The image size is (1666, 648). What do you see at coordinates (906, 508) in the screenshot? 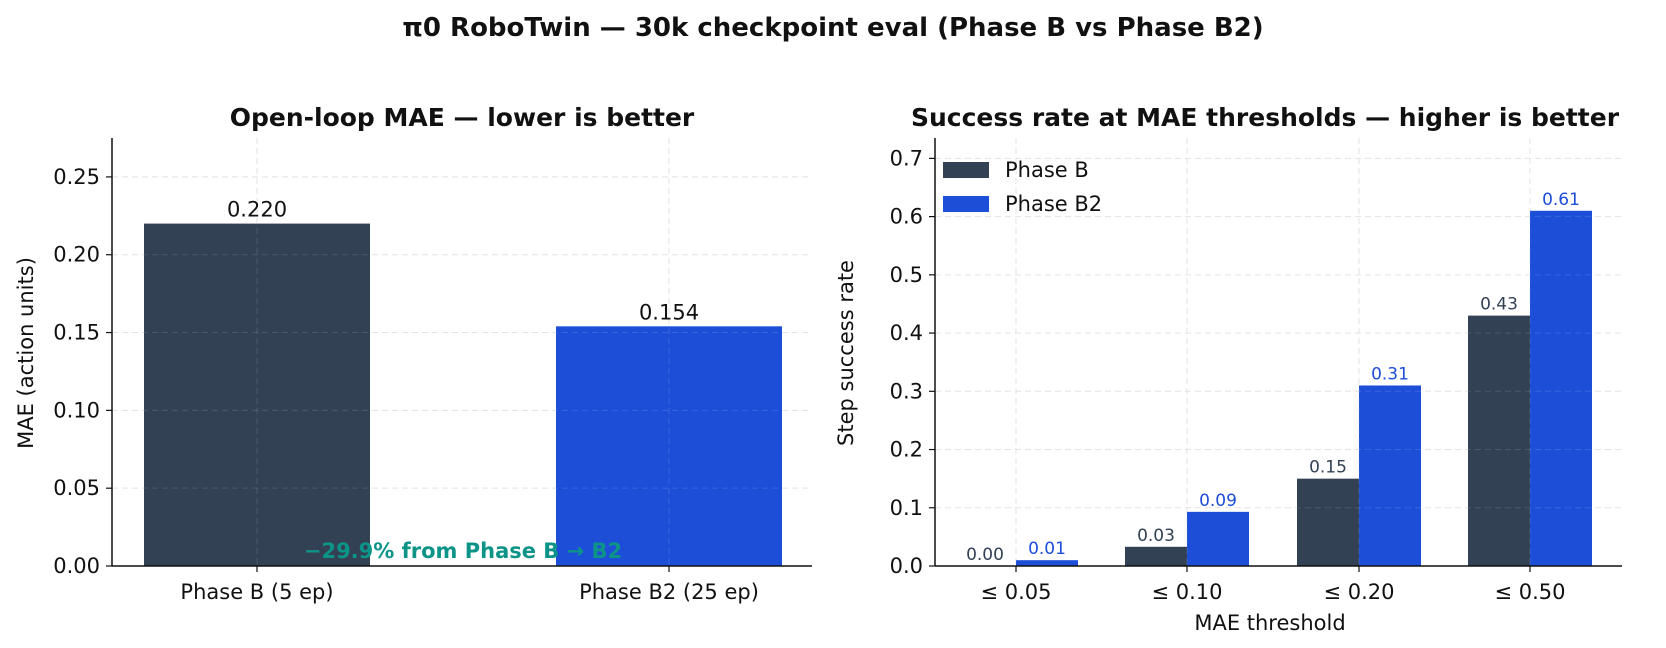
I see `success-y-tick-label: 0.1` at bounding box center [906, 508].